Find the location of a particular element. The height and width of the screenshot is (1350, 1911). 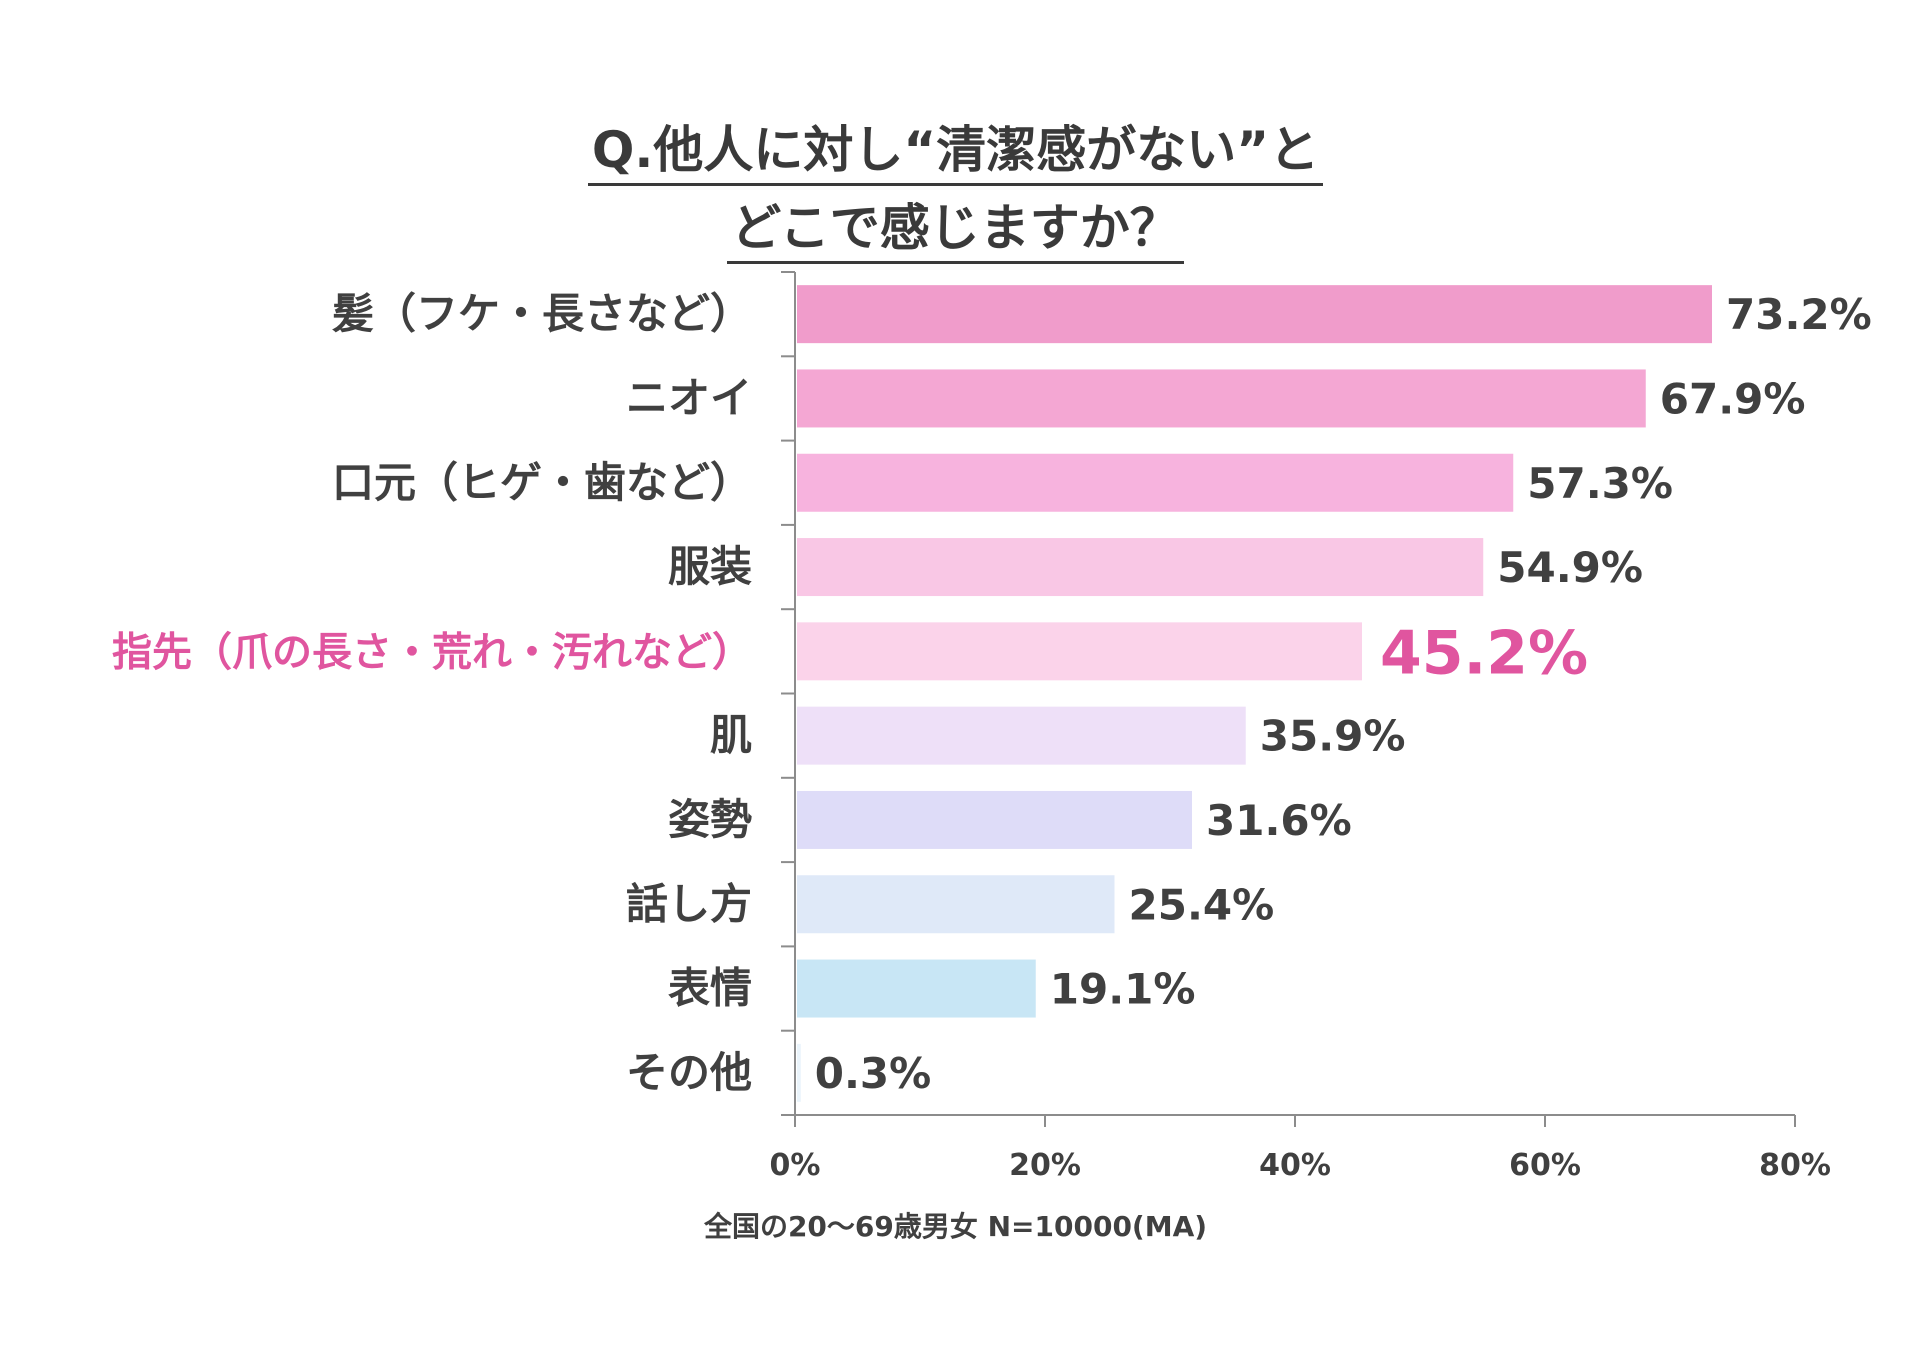

value-label: 54.9% is located at coordinates (1570, 567).